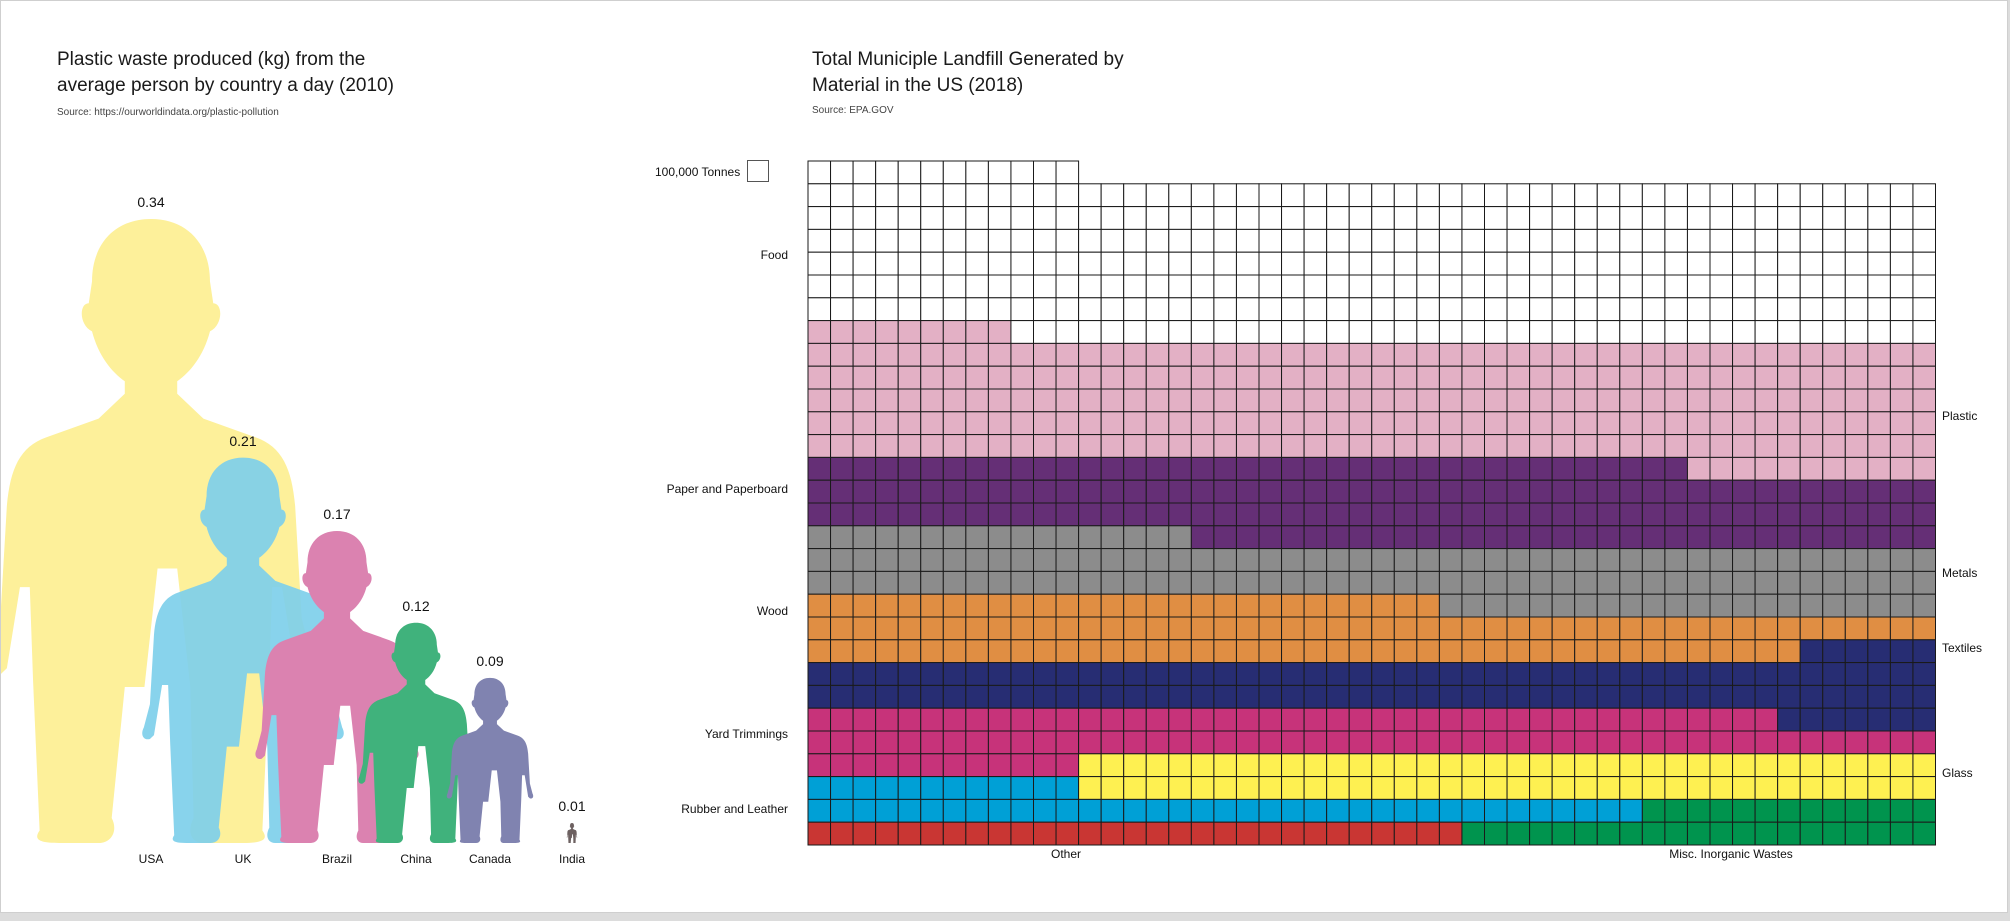 This screenshot has width=2010, height=921. Describe the element at coordinates (416, 605) in the screenshot. I see `value-label: 0.12` at that location.